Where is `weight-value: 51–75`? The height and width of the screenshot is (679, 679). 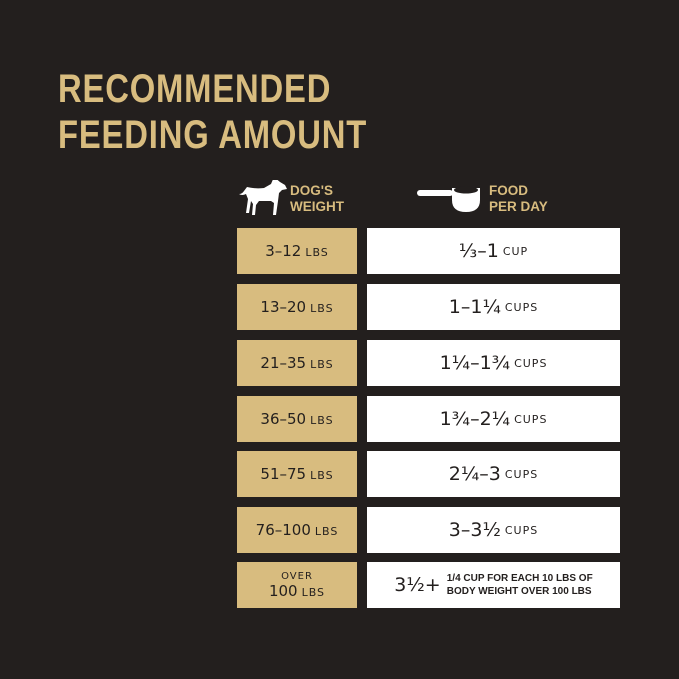
weight-value: 51–75 is located at coordinates (283, 474).